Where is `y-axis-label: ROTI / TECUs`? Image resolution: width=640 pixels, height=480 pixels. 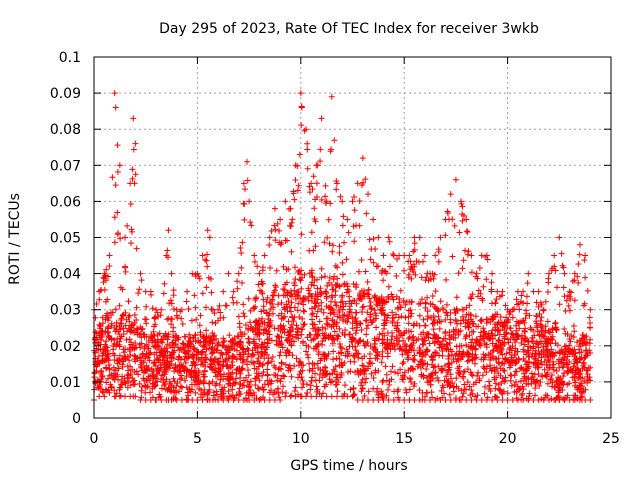 y-axis-label: ROTI / TECUs is located at coordinates (15, 239).